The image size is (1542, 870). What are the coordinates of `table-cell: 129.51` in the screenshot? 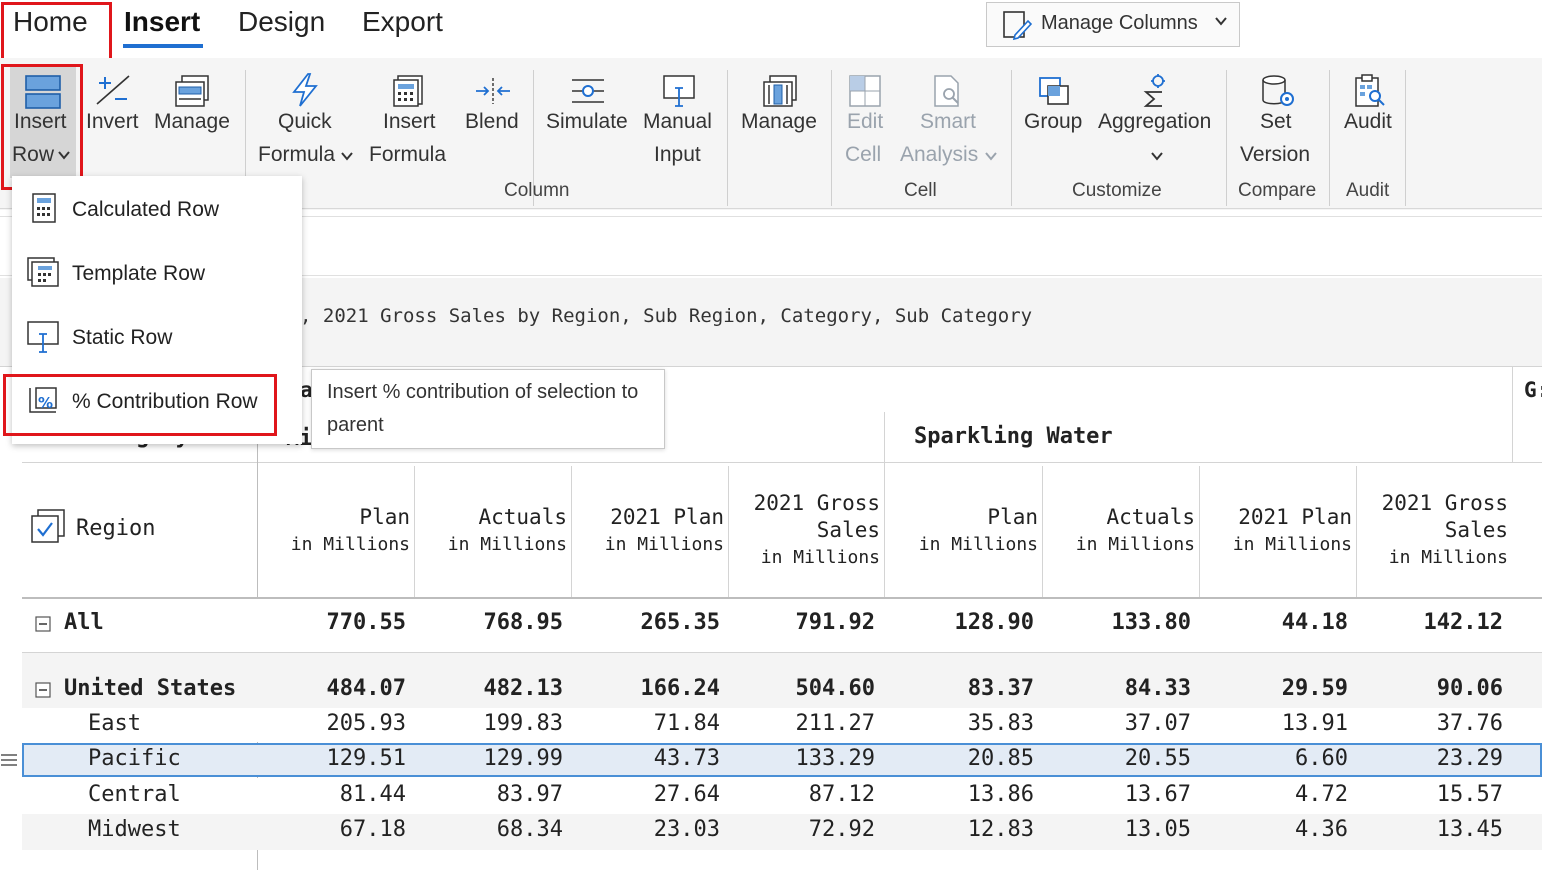 It's located at (366, 758).